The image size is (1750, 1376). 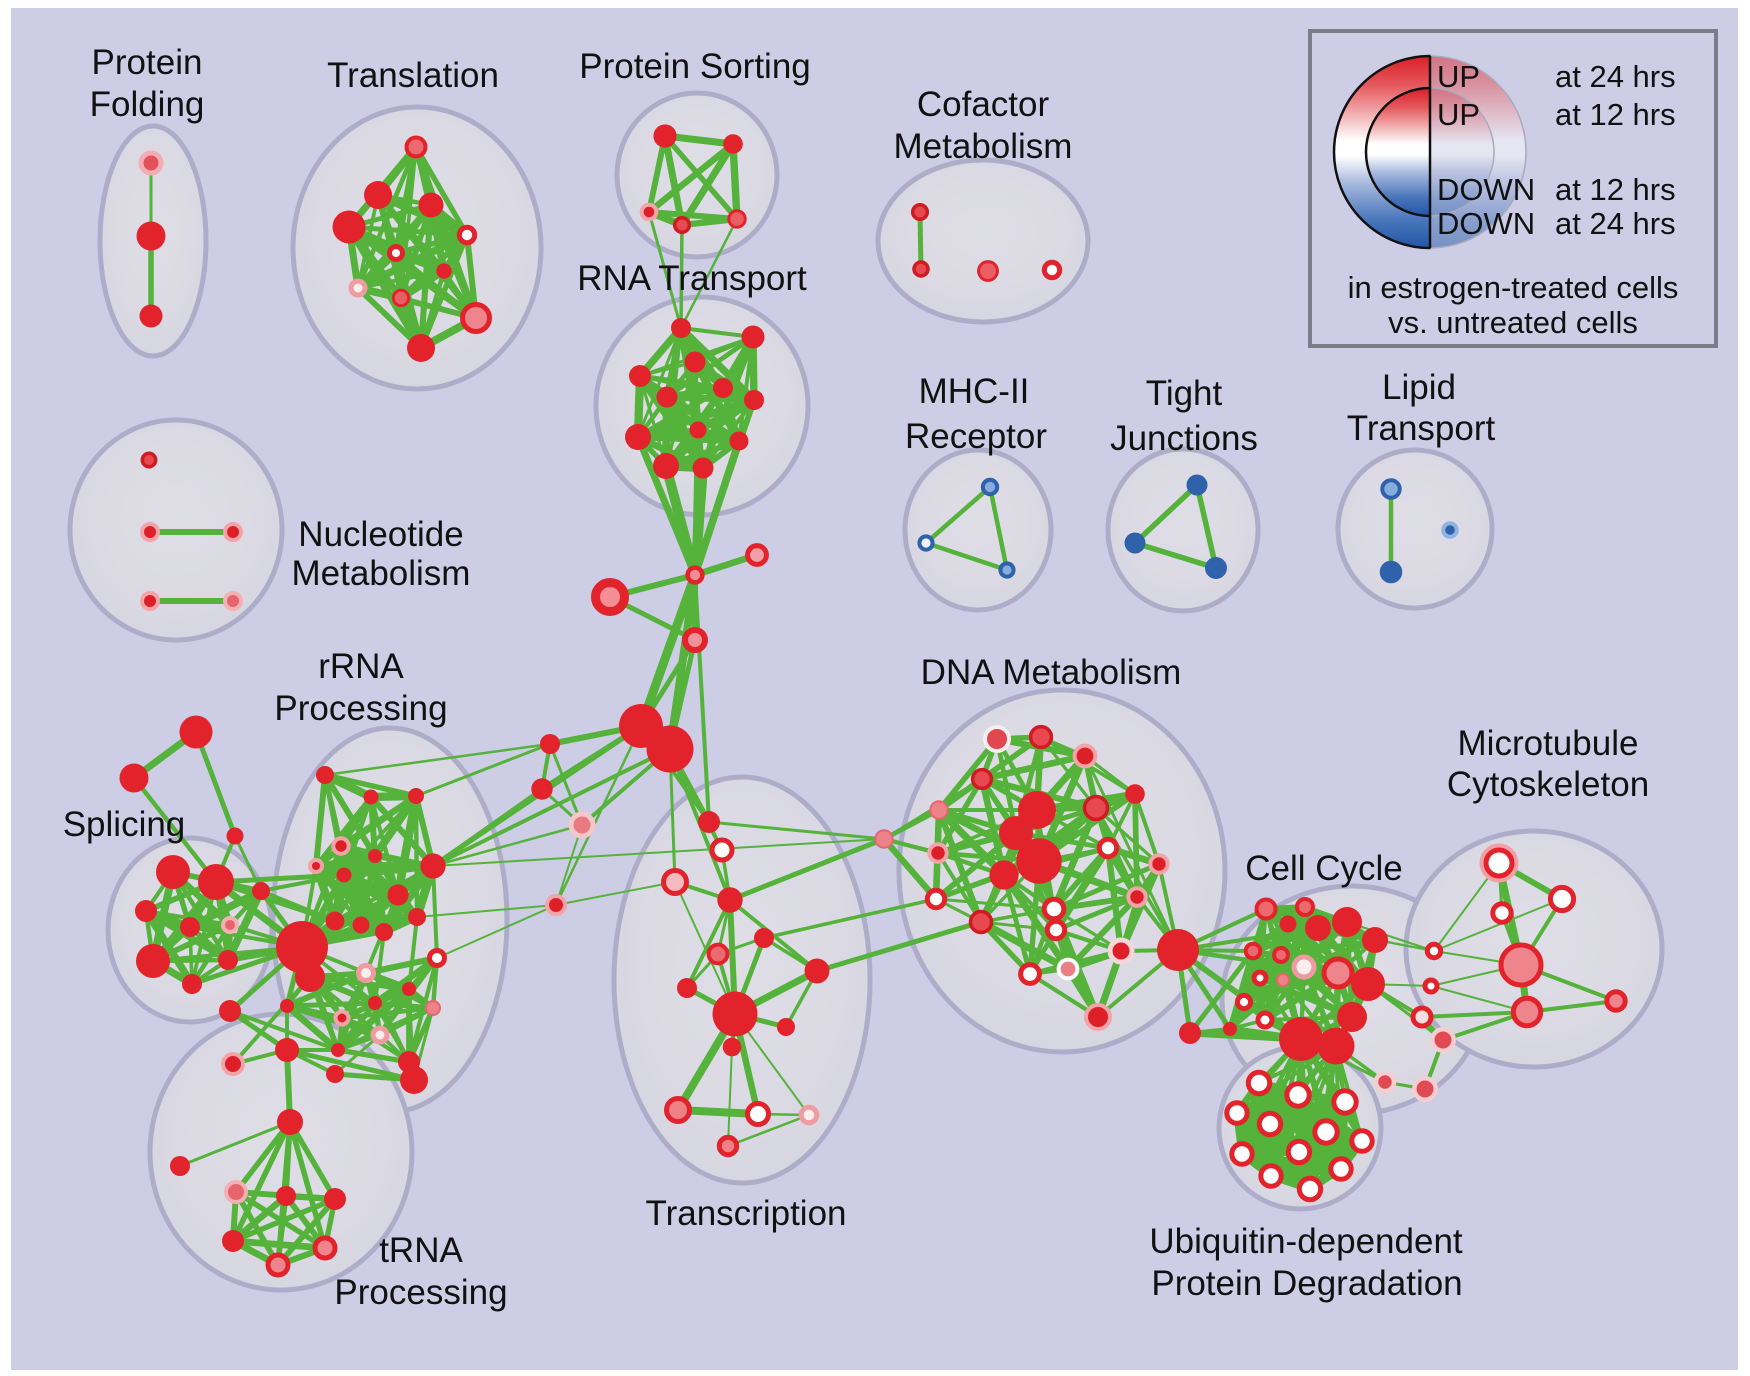 I want to click on svg-text: Nucleotide, so click(x=380, y=534).